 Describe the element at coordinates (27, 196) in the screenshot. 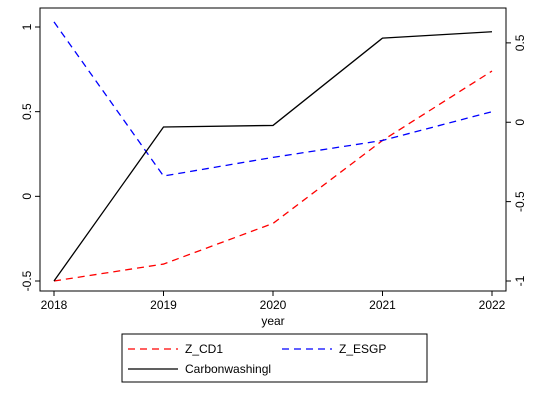

I see `left-tick-label: 0` at that location.